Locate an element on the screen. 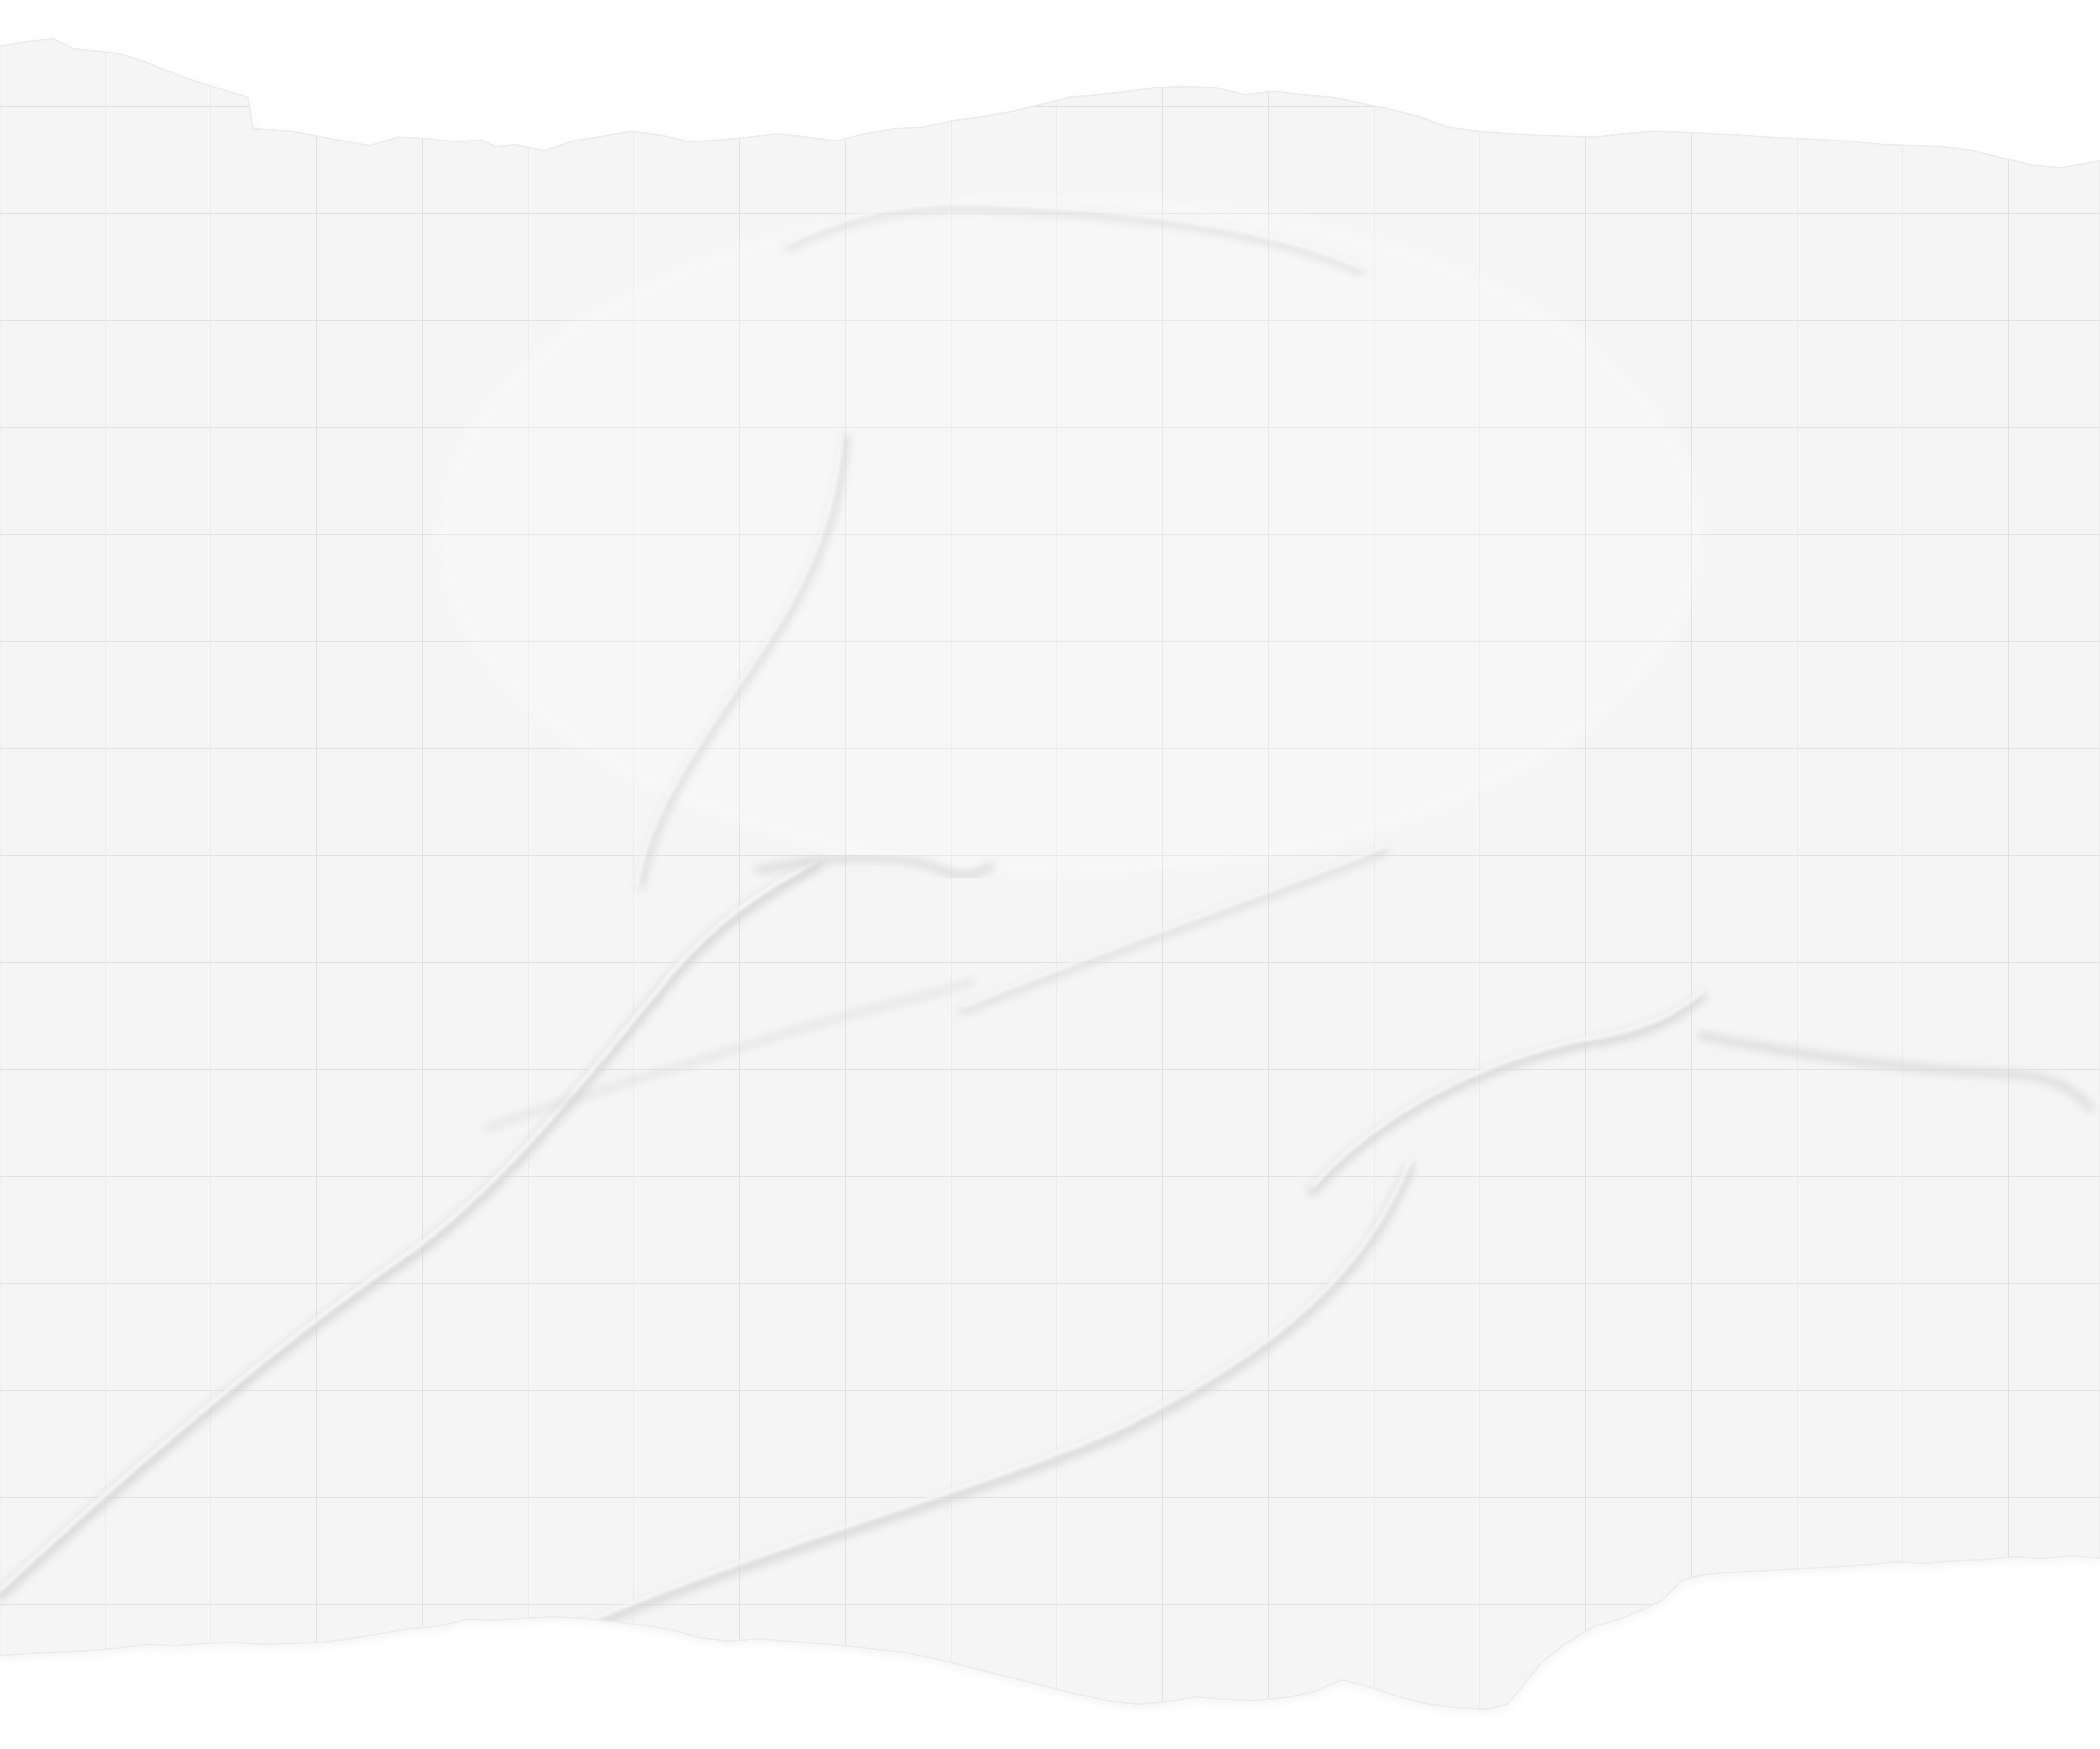 The image size is (2100, 1749). crease-far-right is located at coordinates (1896, 1073).